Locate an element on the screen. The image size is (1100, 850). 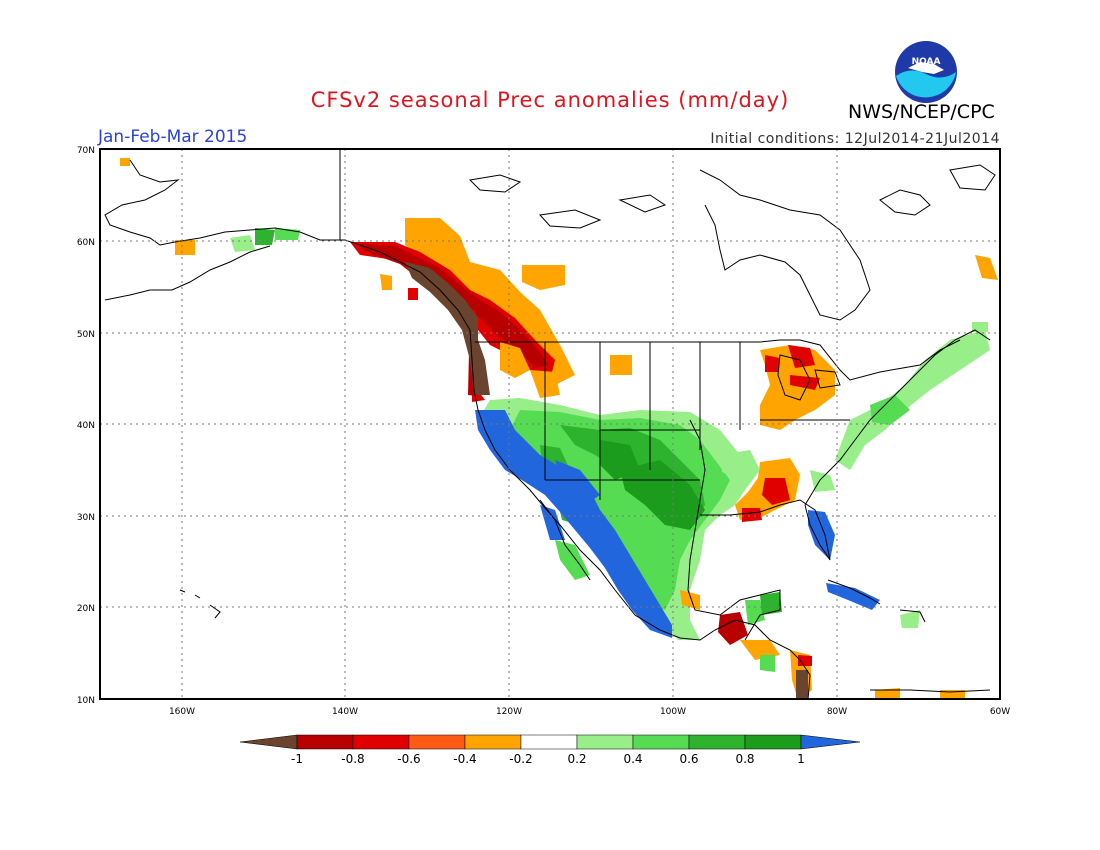
lat-label-40n: 40N is located at coordinates (86, 426).